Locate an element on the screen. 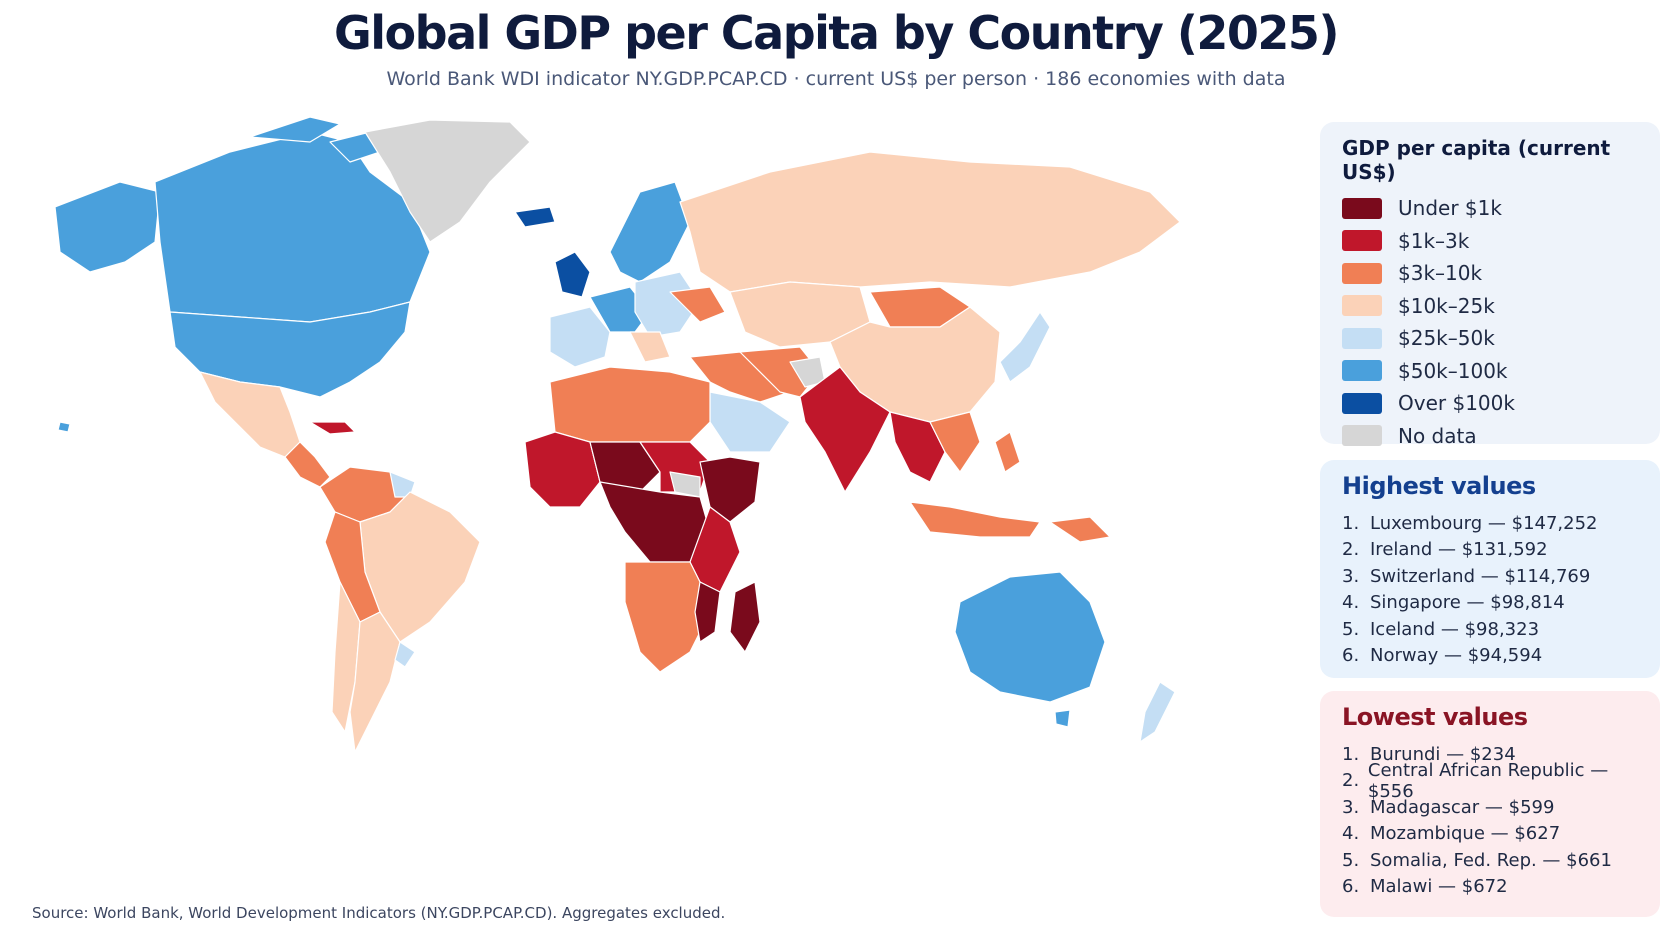 The image size is (1672, 941). rank-text: Ireland — $131,592 is located at coordinates (1459, 550).